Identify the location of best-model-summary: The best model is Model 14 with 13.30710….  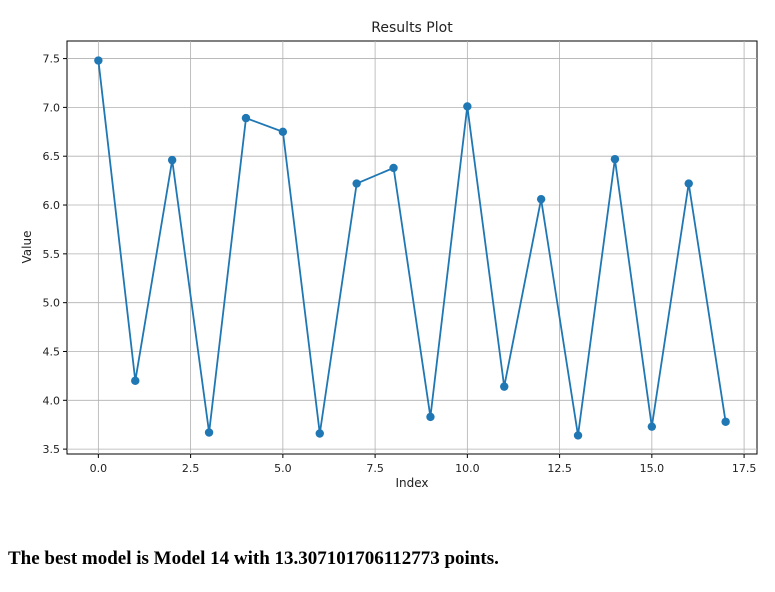
(253, 558).